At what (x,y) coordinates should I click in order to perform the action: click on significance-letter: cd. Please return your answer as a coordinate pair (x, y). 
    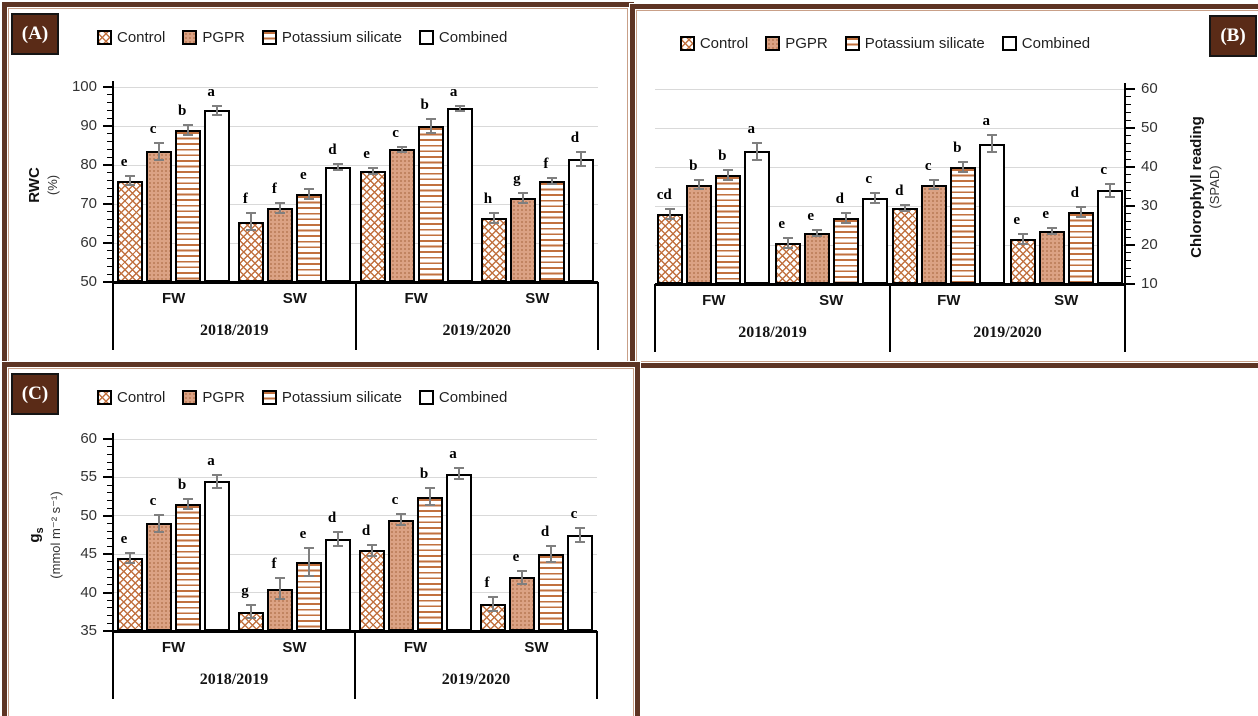
    Looking at the image, I should click on (664, 194).